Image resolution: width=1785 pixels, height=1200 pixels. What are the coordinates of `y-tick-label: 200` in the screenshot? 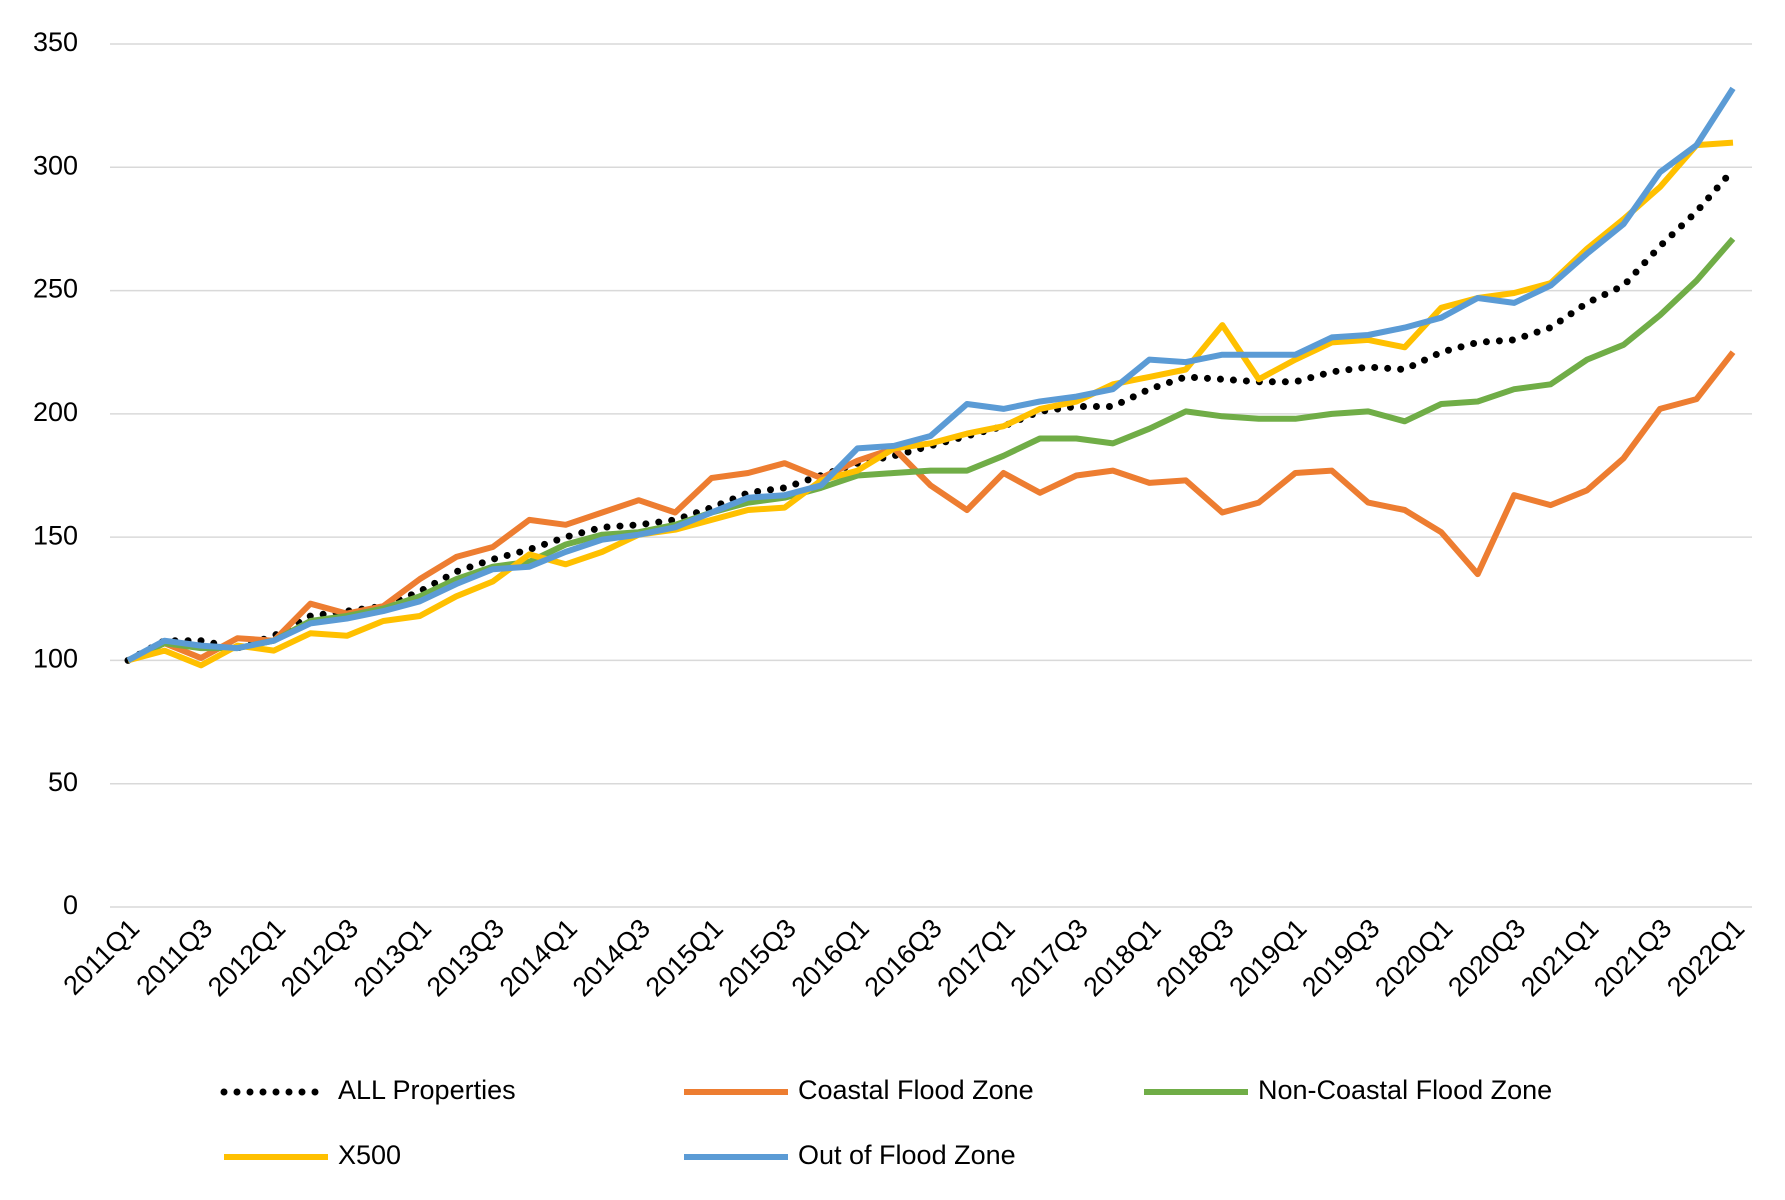 It's located at (55, 412).